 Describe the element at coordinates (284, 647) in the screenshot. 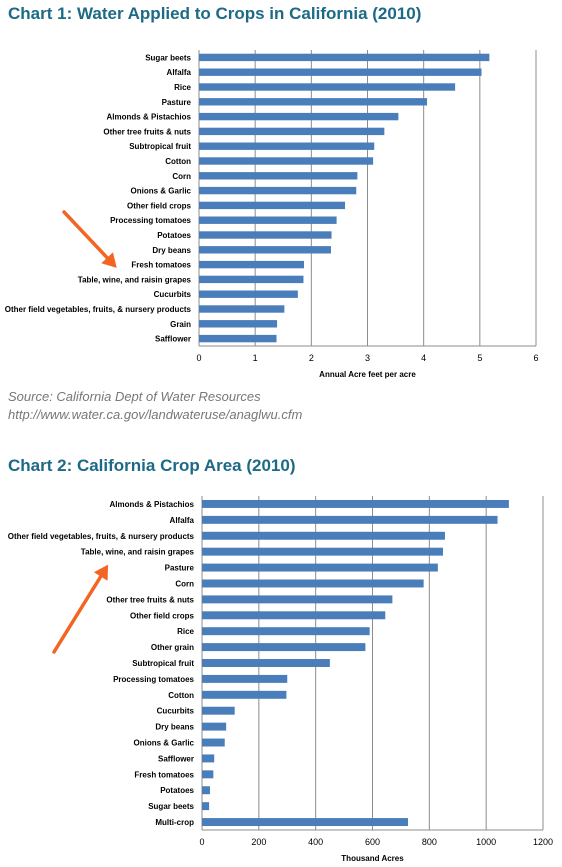

I see `chart-2-bar-other-grain` at that location.